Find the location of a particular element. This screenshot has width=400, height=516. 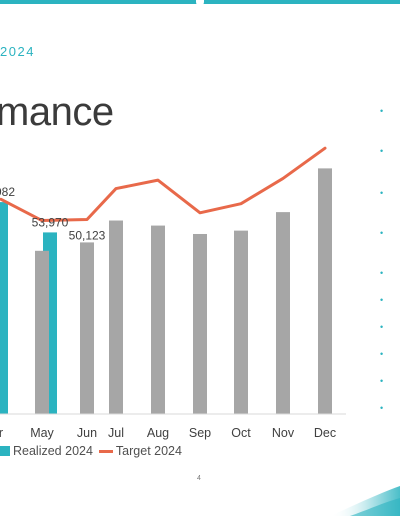

tick-label-Aug: Aug is located at coordinates (158, 433).